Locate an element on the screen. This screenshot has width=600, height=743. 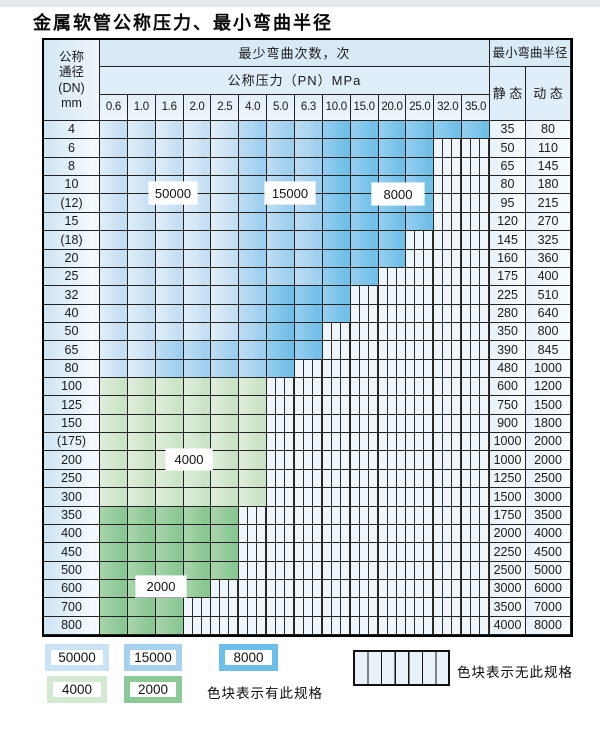
dynamic-value-cell: 180 is located at coordinates (548, 185).